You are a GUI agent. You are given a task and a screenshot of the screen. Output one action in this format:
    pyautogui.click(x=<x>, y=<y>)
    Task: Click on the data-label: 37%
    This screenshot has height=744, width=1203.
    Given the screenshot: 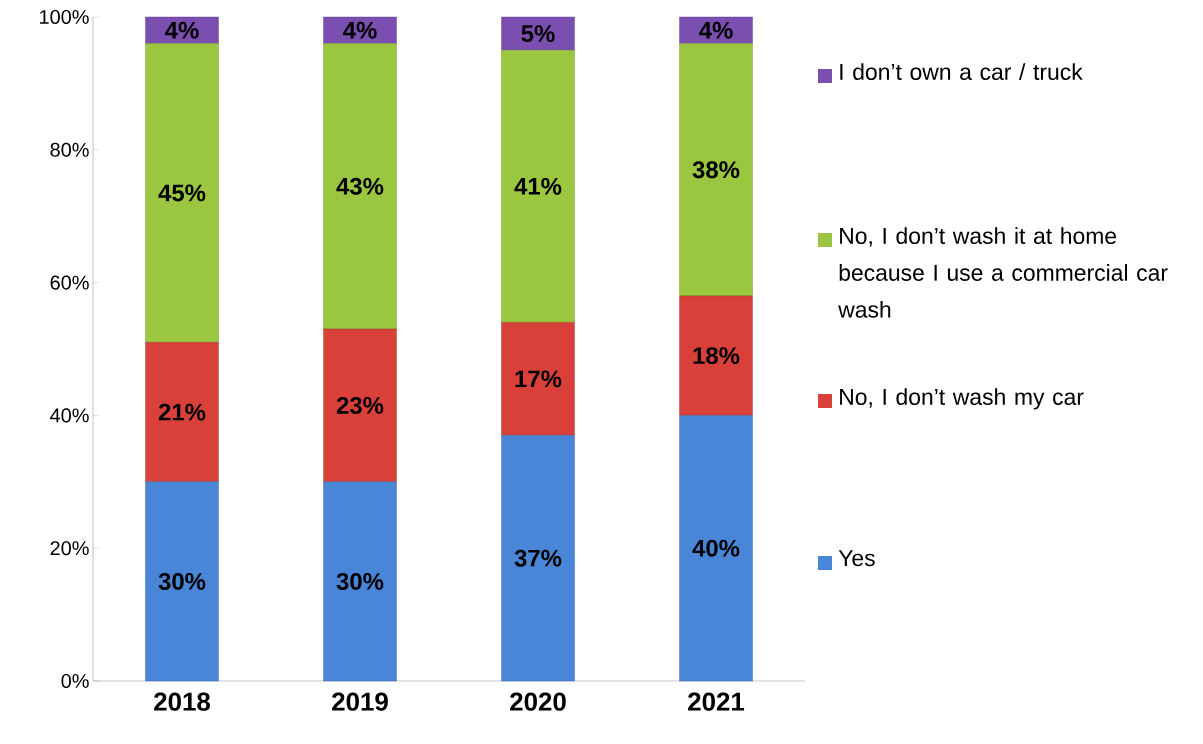 What is the action you would take?
    pyautogui.click(x=538, y=558)
    